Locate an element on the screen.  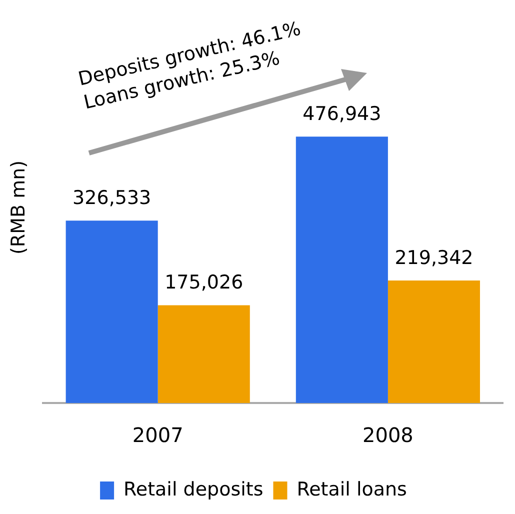
legend-label: Retail deposits is located at coordinates (194, 489).